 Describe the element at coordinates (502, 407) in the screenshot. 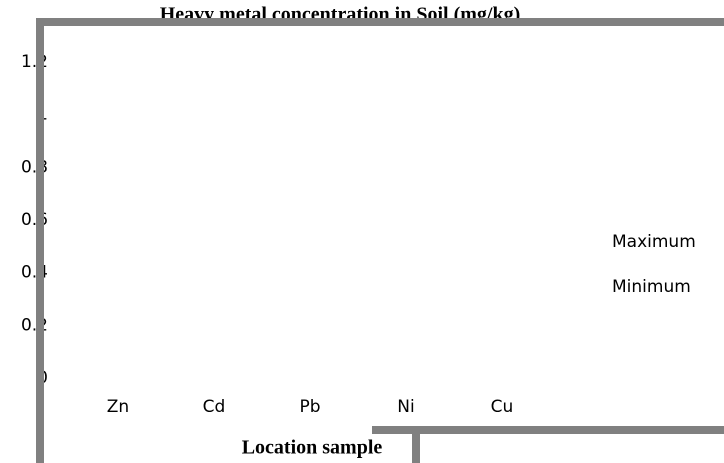

I see `x-tick-label: Cu` at that location.